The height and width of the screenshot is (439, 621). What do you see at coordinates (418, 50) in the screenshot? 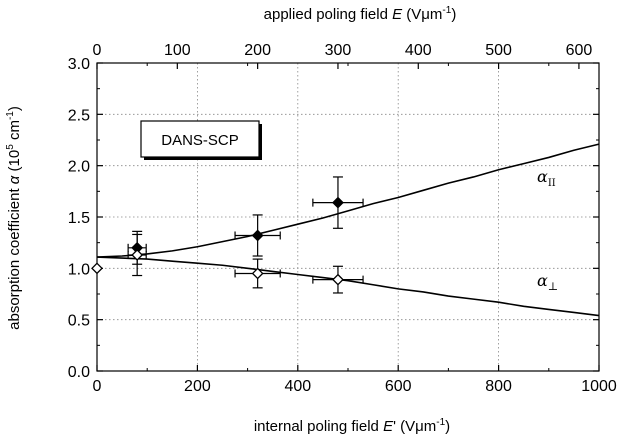
I see `top-tick-label: 400` at bounding box center [418, 50].